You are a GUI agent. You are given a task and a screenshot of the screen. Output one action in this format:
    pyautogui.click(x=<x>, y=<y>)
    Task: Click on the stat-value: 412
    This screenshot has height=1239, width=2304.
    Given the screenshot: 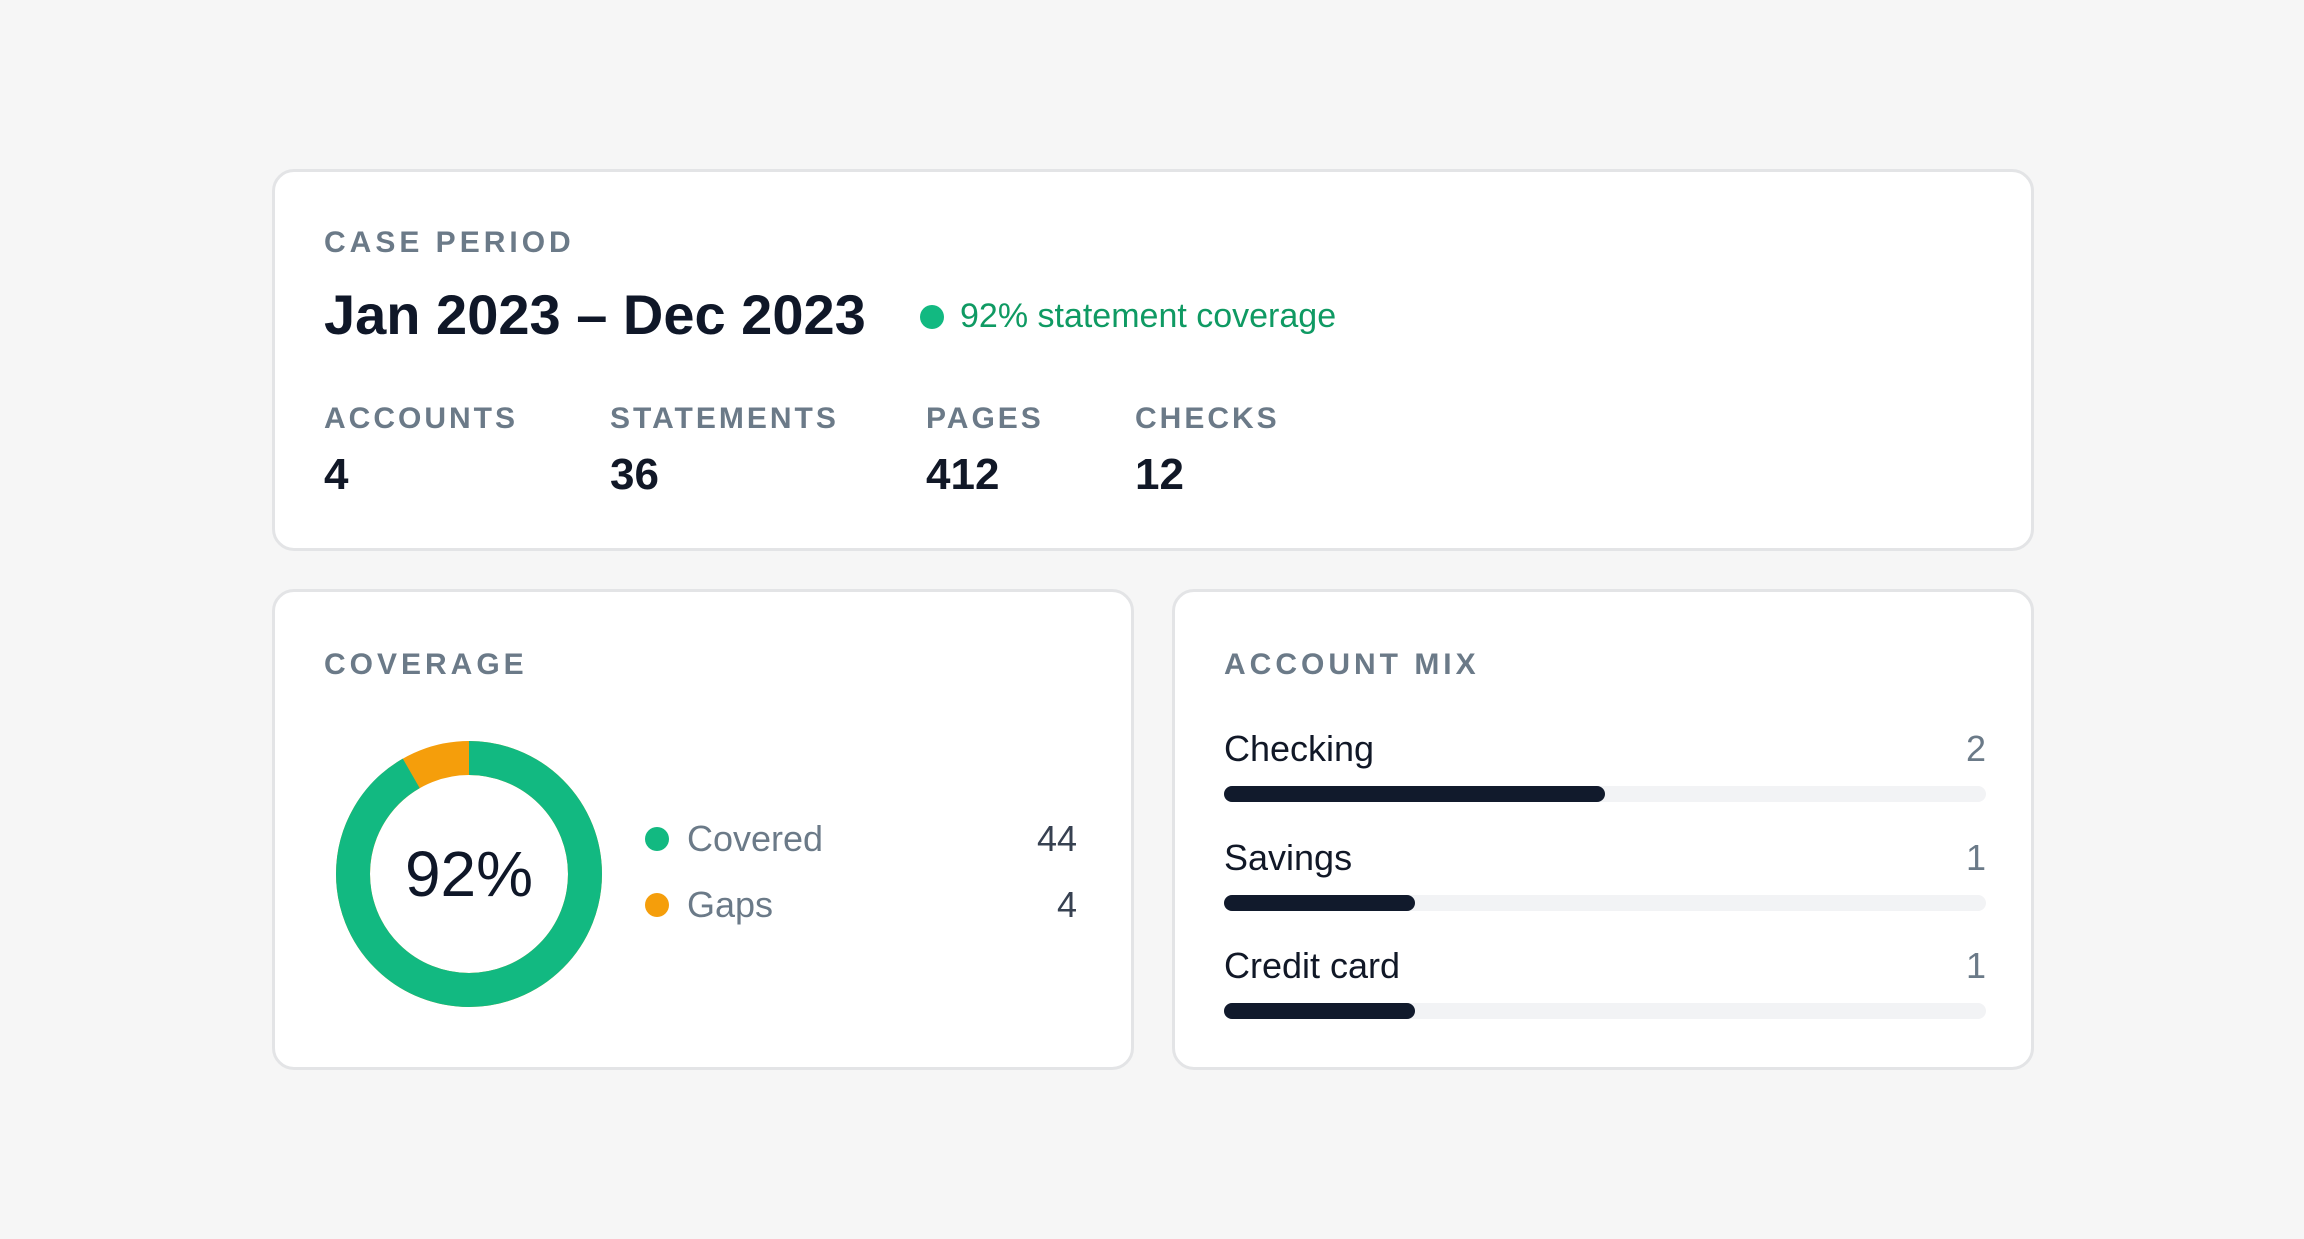 What is the action you would take?
    pyautogui.click(x=963, y=474)
    